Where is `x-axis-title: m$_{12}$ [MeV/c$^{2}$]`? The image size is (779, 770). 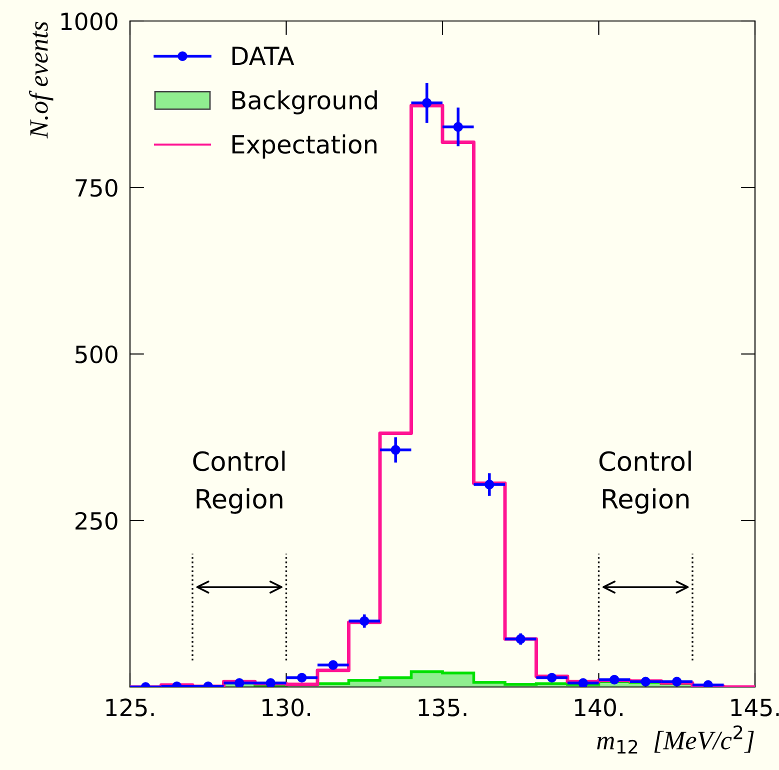 x-axis-title: m$_{12}$ [MeV/c$^{2}$] is located at coordinates (675, 739).